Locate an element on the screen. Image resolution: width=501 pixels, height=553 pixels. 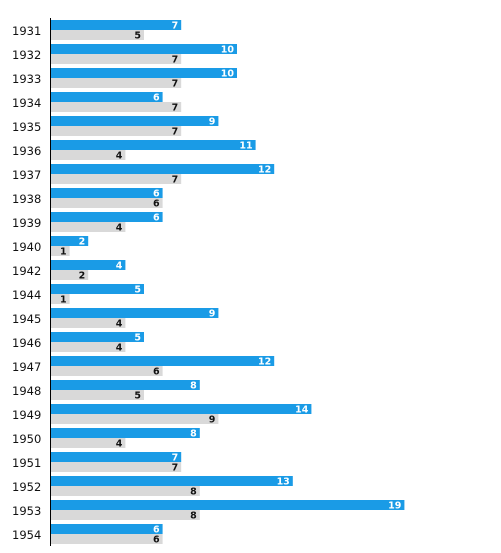
data-label-1954-s1: 6 is located at coordinates (156, 530).